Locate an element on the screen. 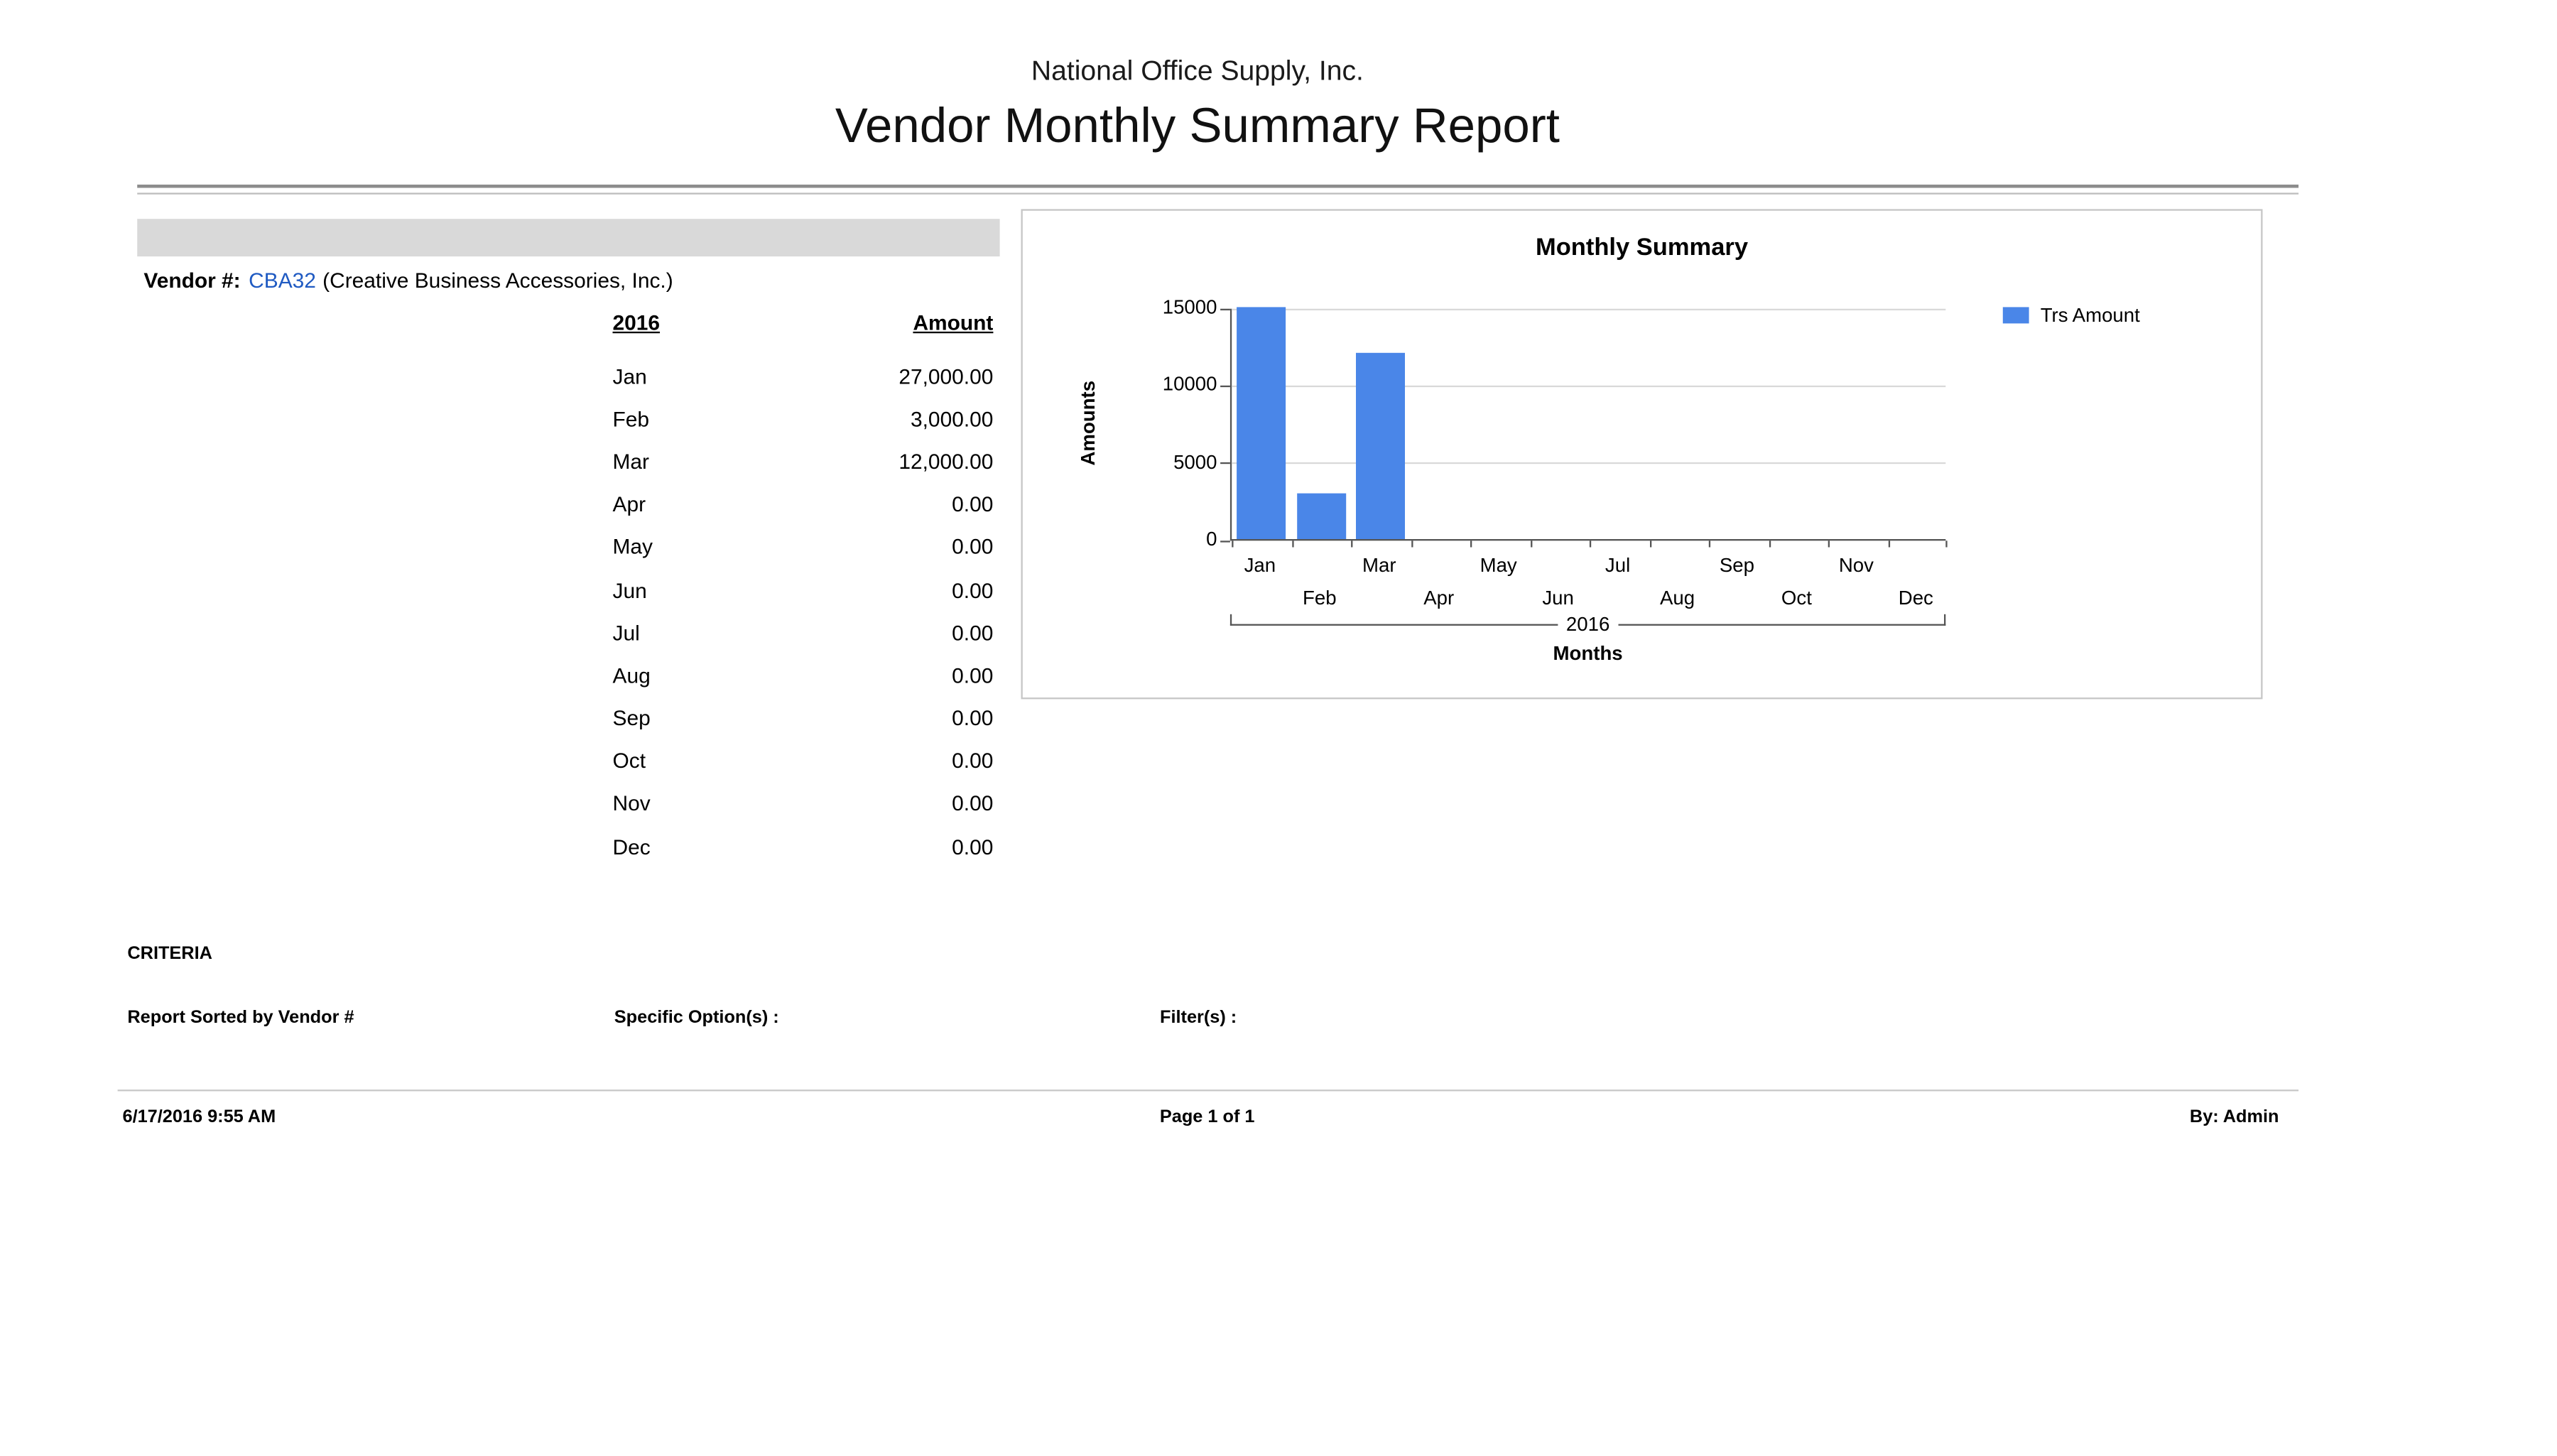 This screenshot has height=1456, width=2557. footer-author: By: Admin is located at coordinates (2234, 1117).